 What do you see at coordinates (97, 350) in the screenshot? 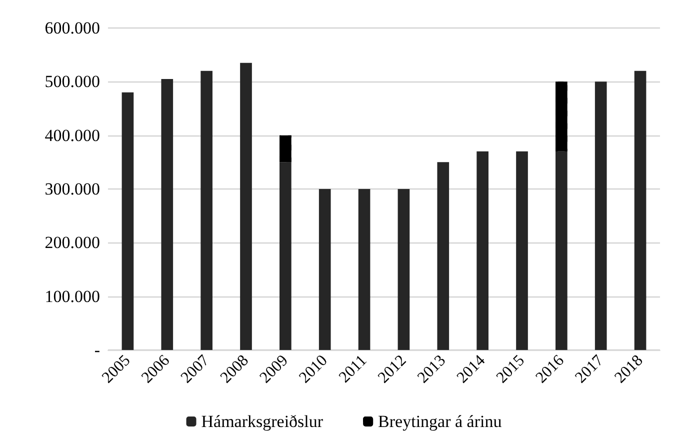
I see `y-tick-label: -` at bounding box center [97, 350].